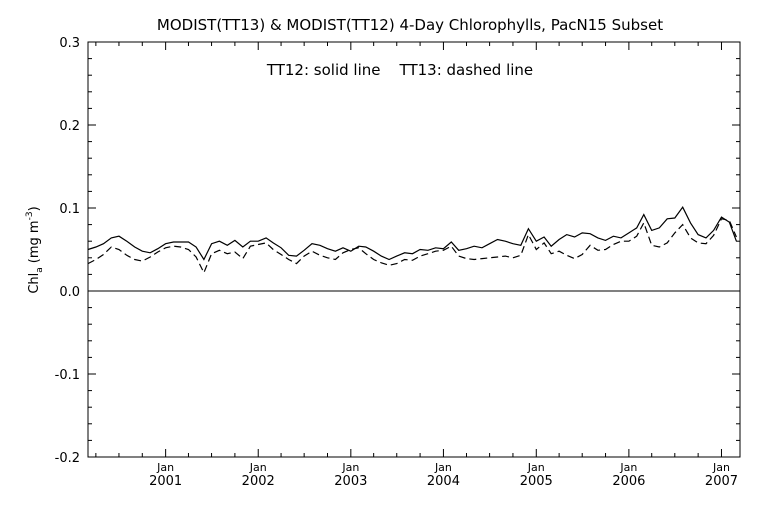 The height and width of the screenshot is (512, 768). I want to click on series-layer, so click(412, 240).